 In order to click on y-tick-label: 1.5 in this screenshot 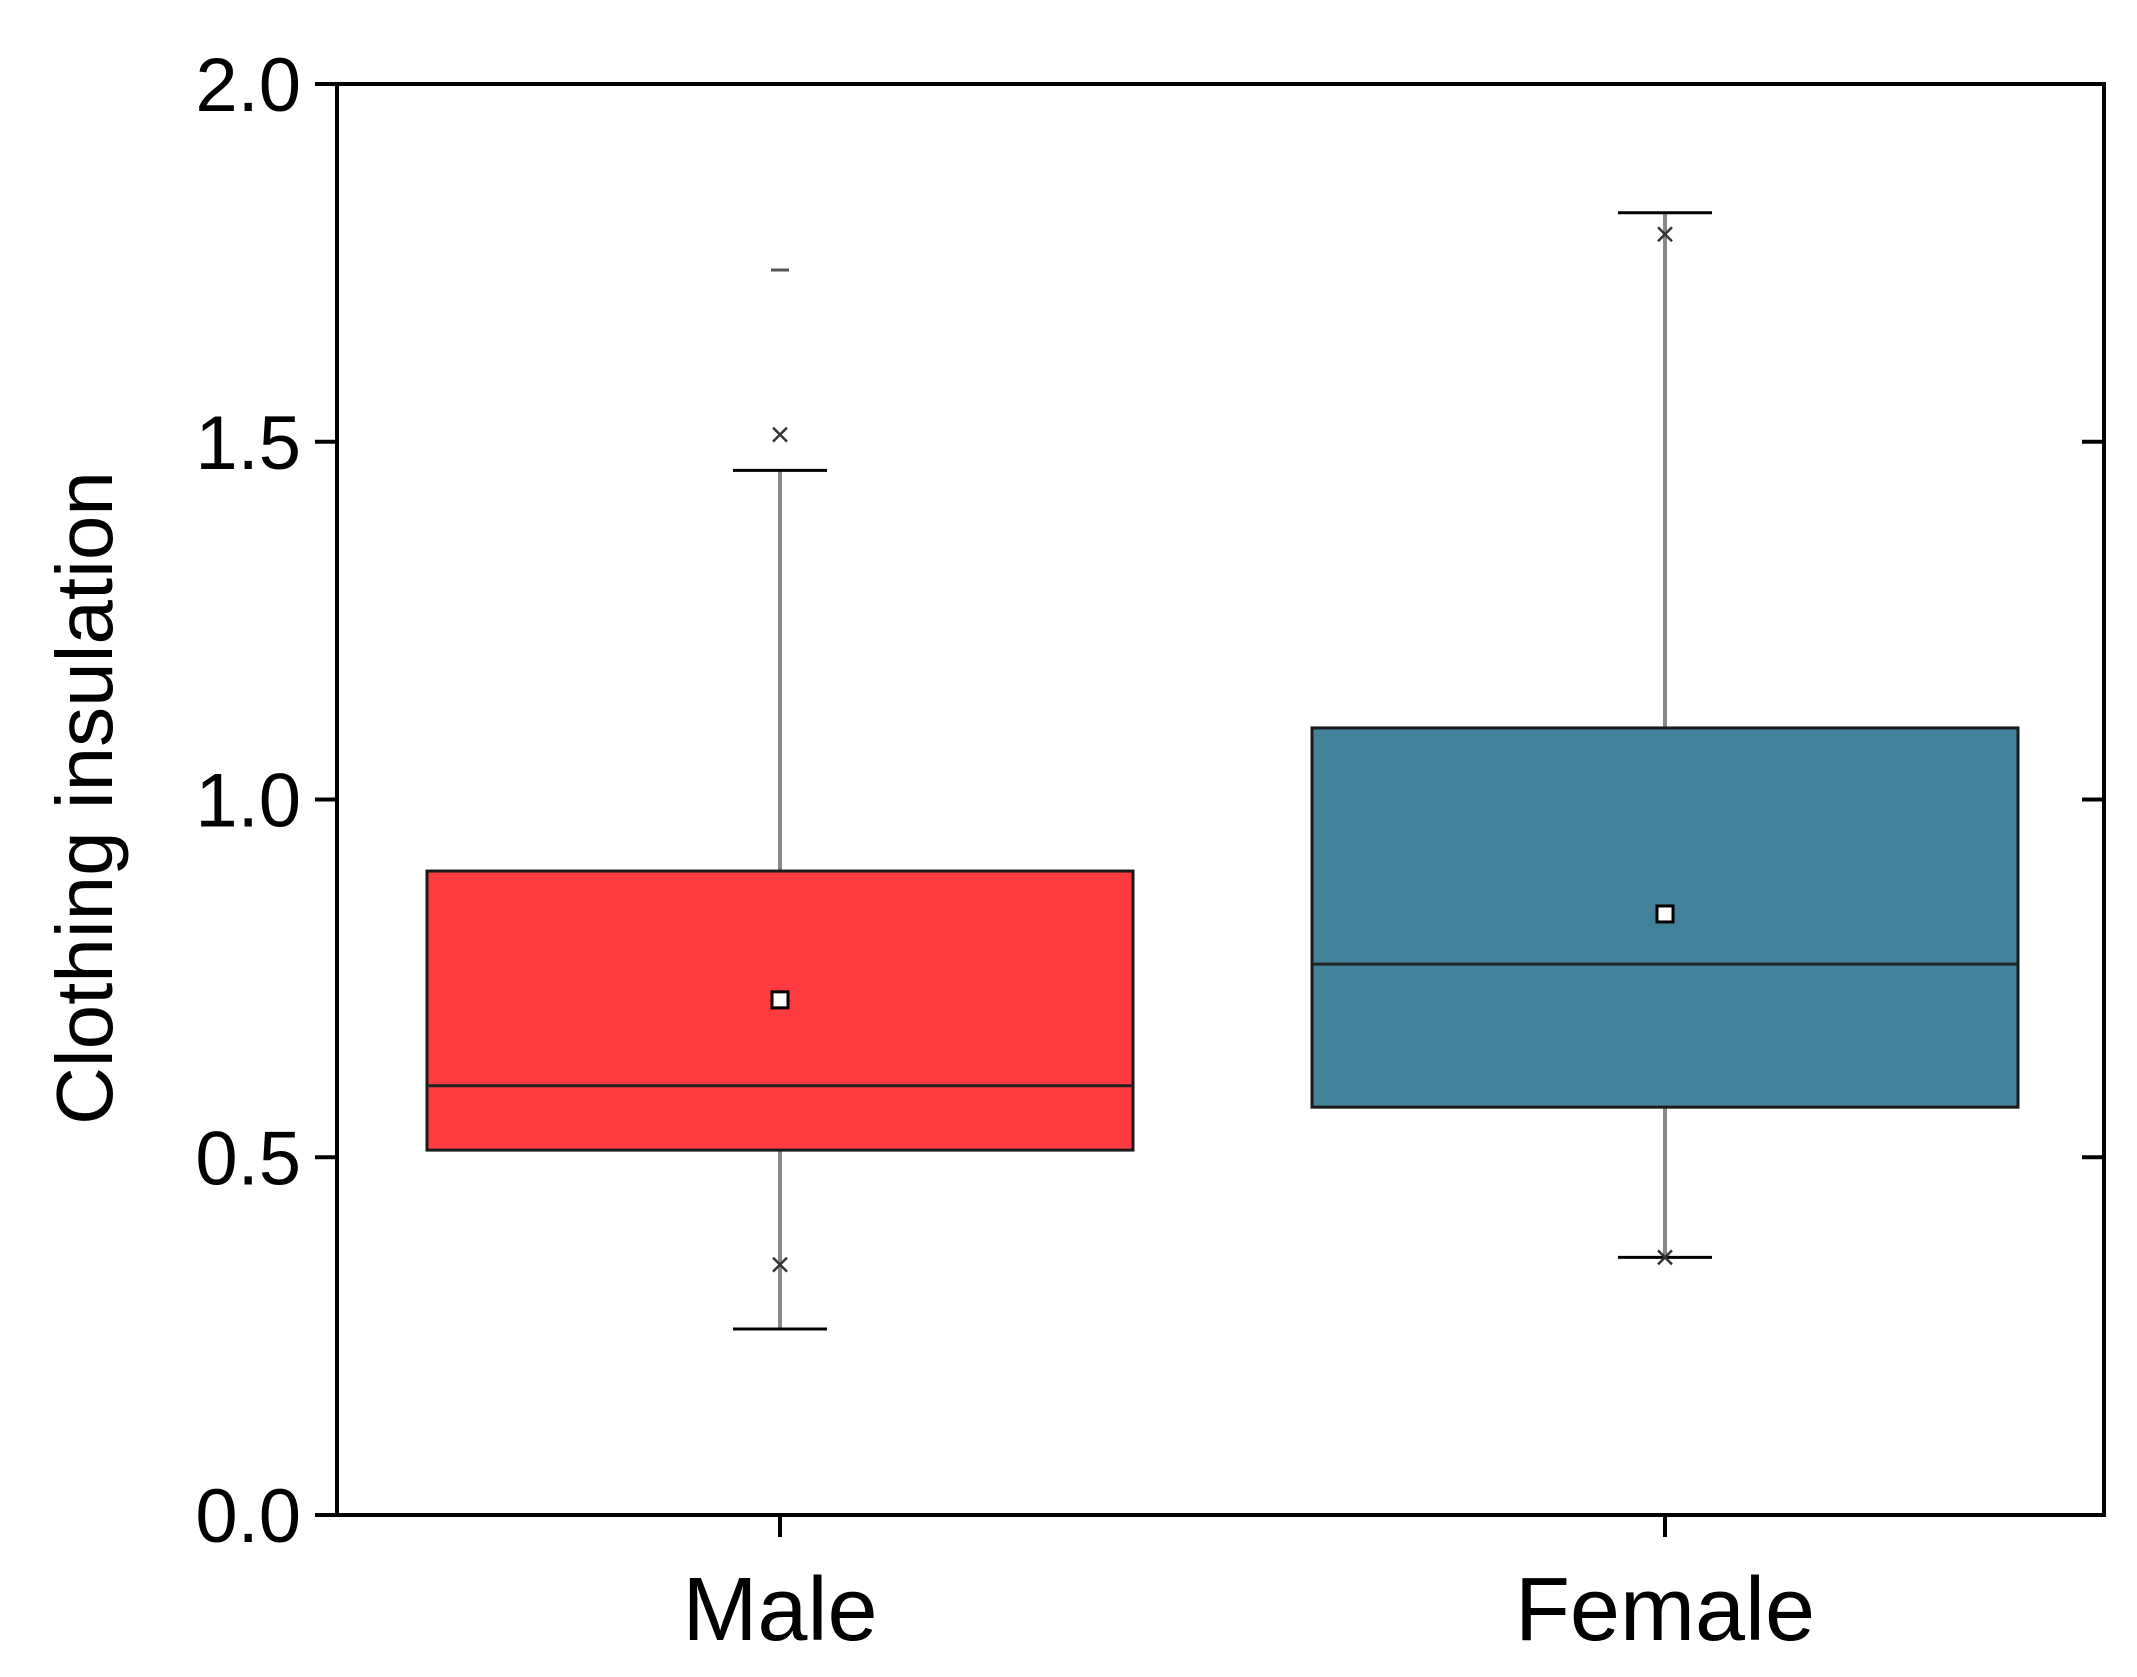, I will do `click(248, 443)`.